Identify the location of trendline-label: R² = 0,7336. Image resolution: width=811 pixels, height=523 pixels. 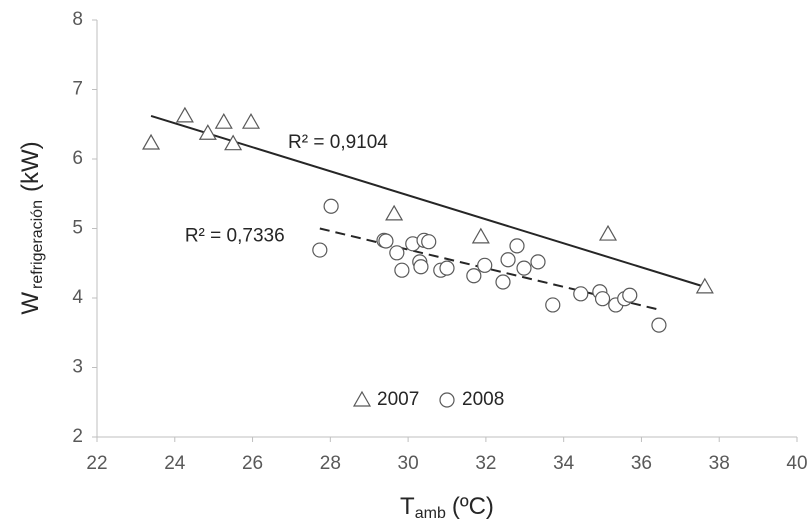
(235, 236).